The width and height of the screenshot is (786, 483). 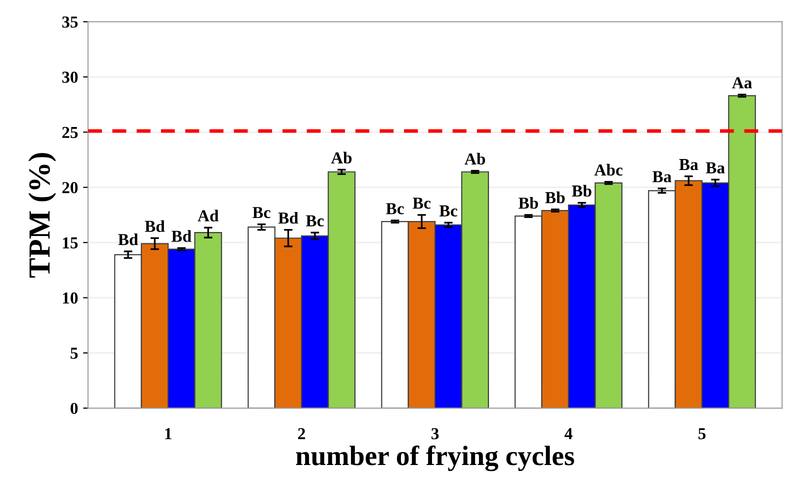 I want to click on y-tick-label: 5, so click(x=74, y=353).